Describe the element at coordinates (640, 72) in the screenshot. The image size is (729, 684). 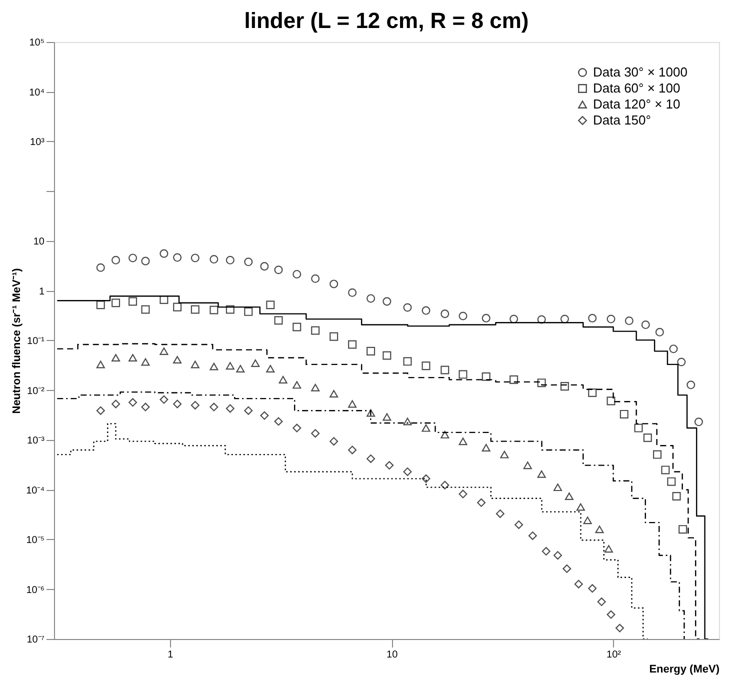
I see `legend-label: Data 30° × 1000` at that location.